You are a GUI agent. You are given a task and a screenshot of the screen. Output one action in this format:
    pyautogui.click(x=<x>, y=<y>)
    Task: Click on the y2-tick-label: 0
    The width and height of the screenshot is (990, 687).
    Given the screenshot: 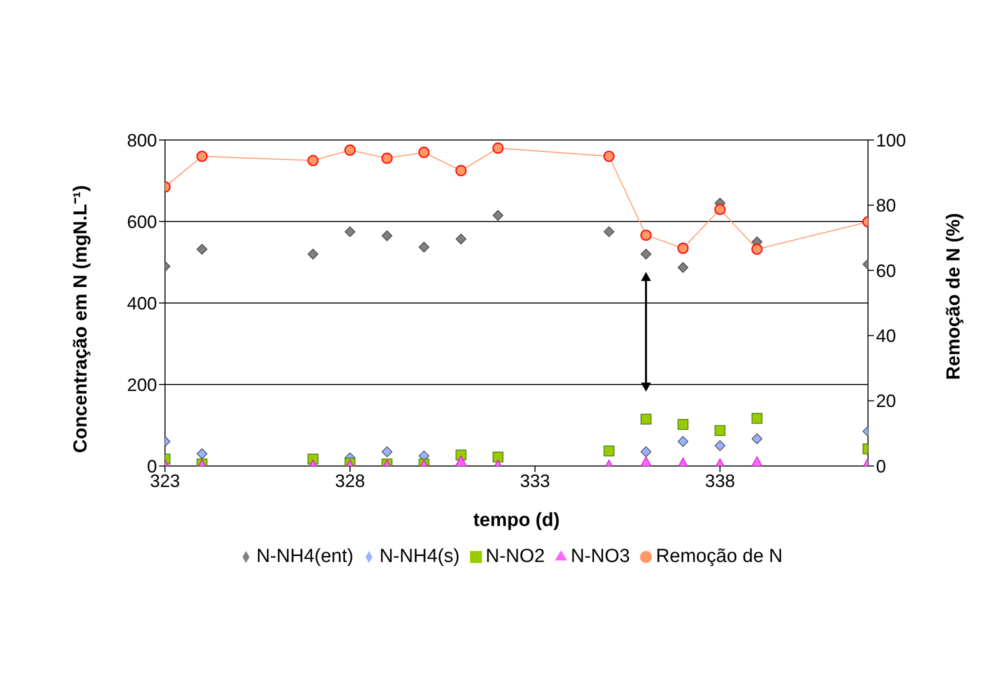 What is the action you would take?
    pyautogui.click(x=881, y=466)
    